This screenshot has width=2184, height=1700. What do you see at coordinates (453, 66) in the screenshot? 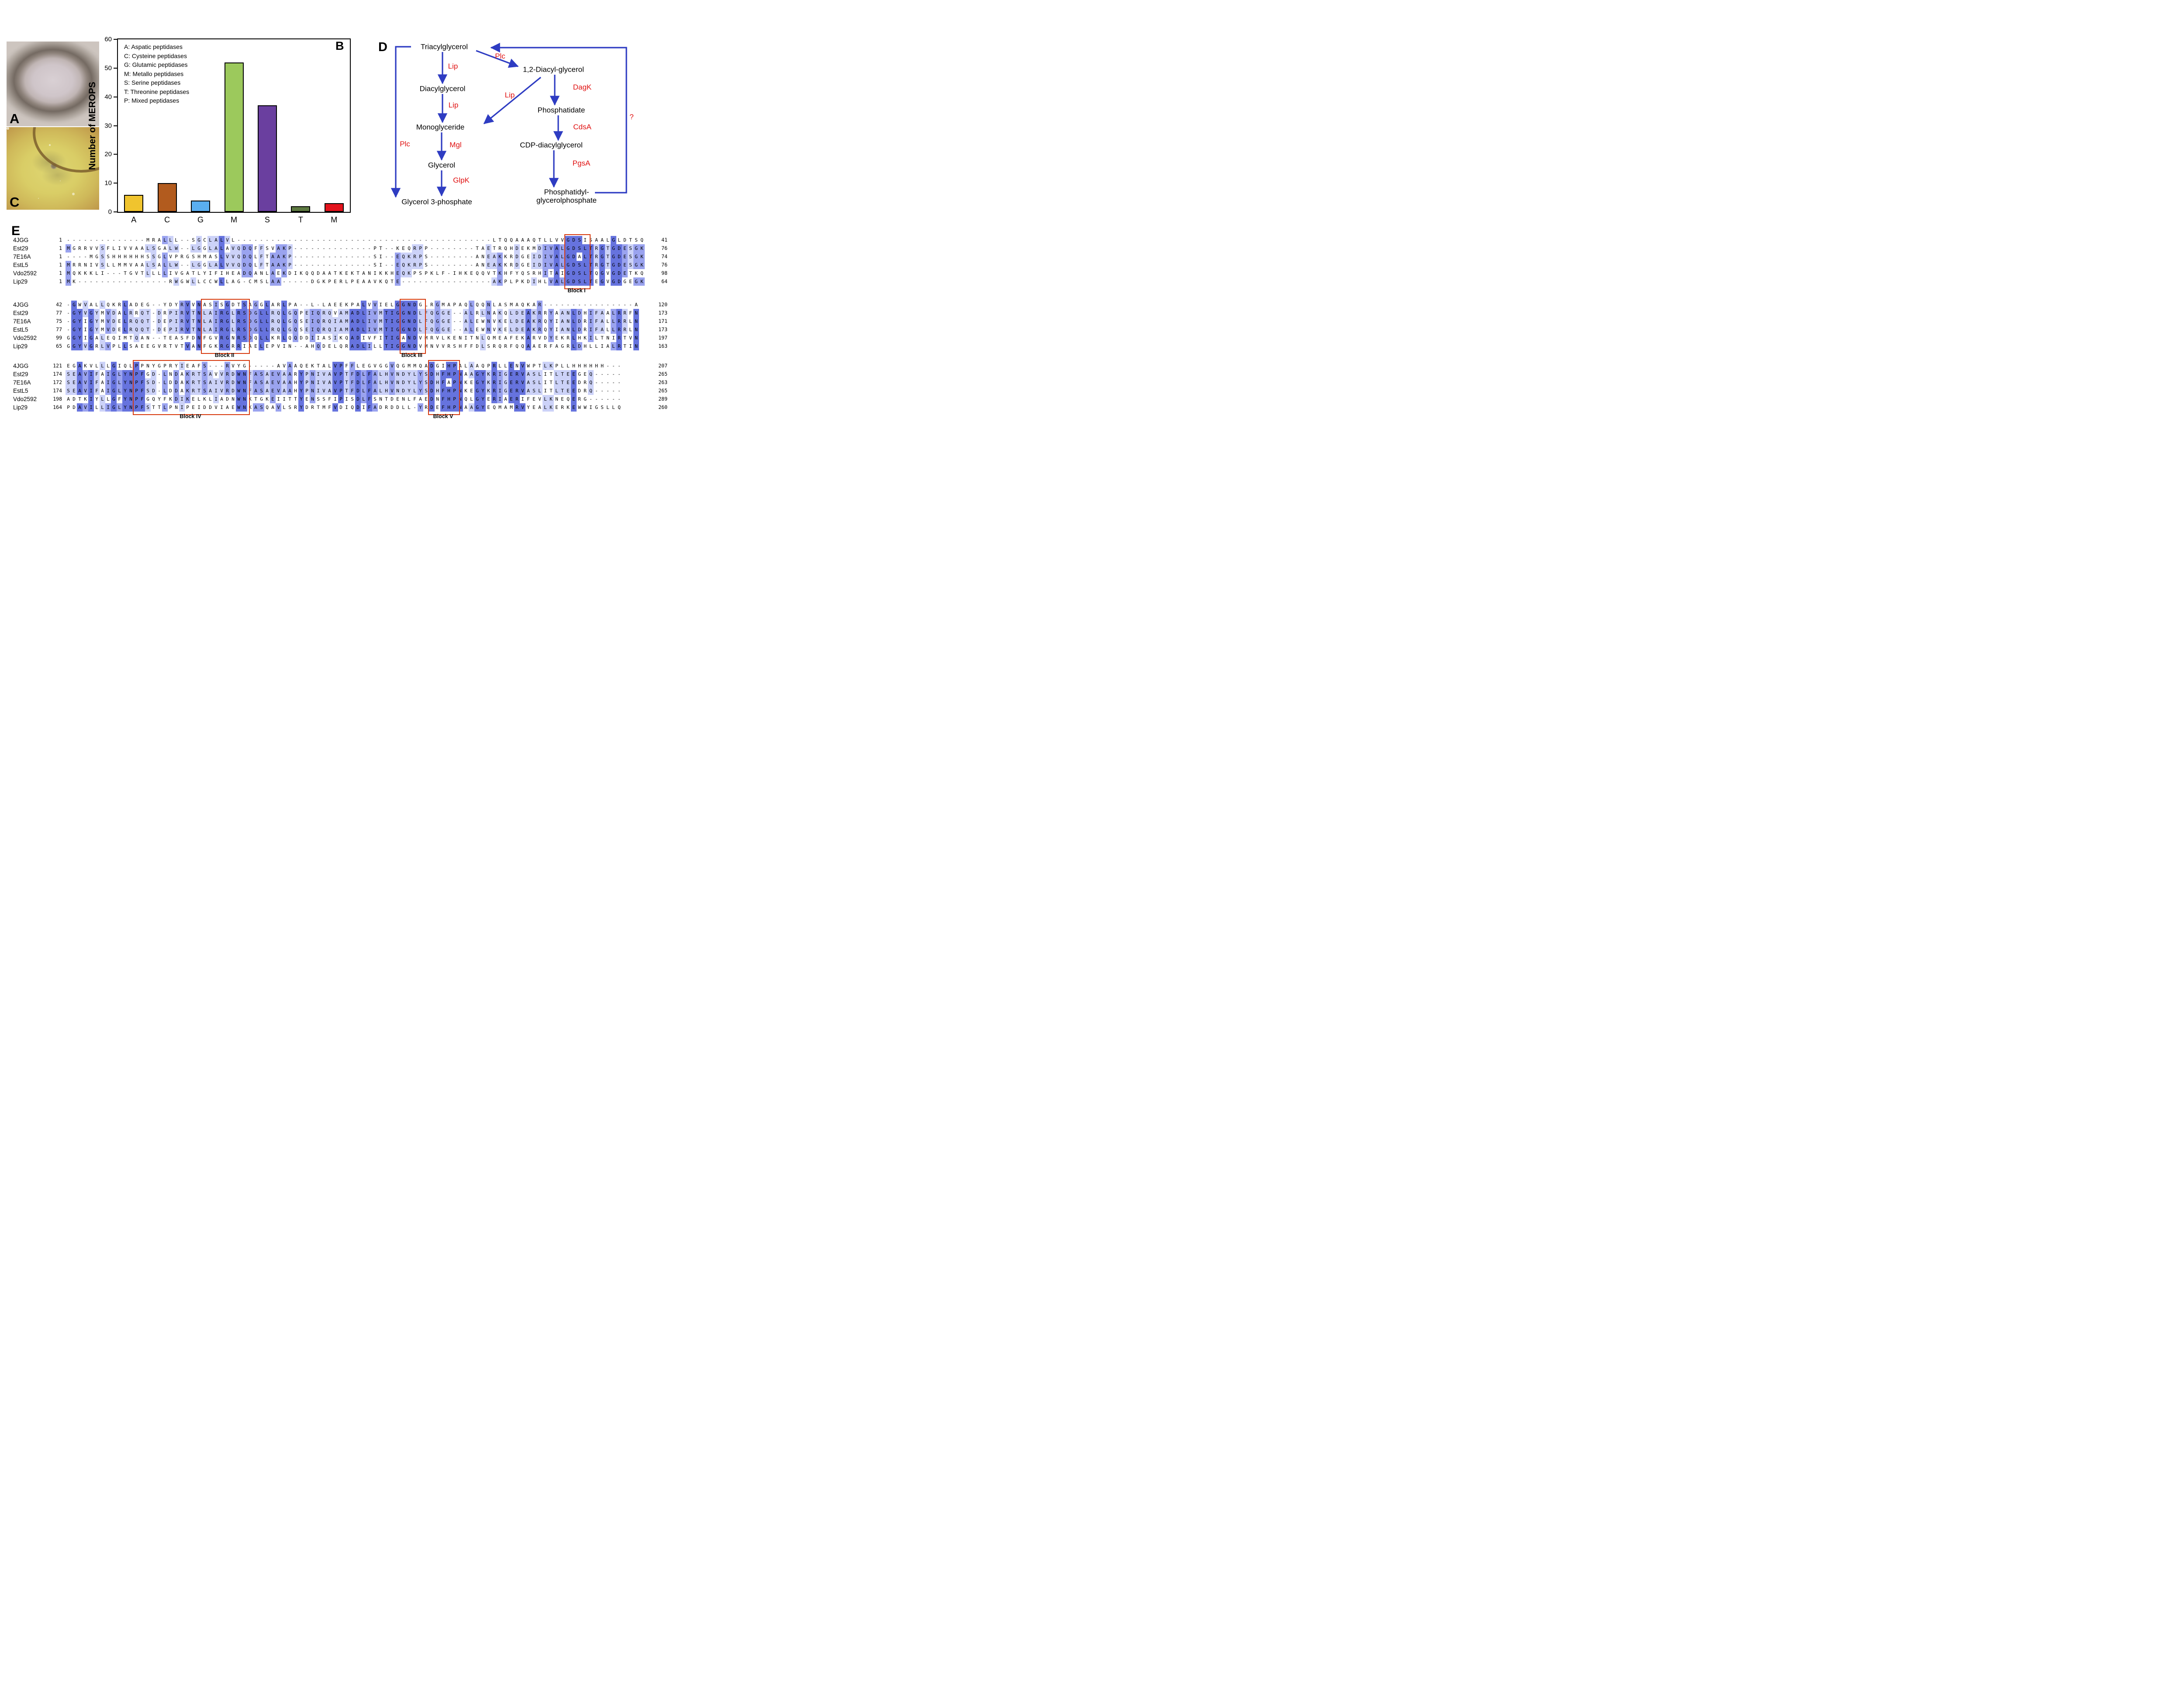
I see `enzyme-label-lip: Lip` at bounding box center [453, 66].